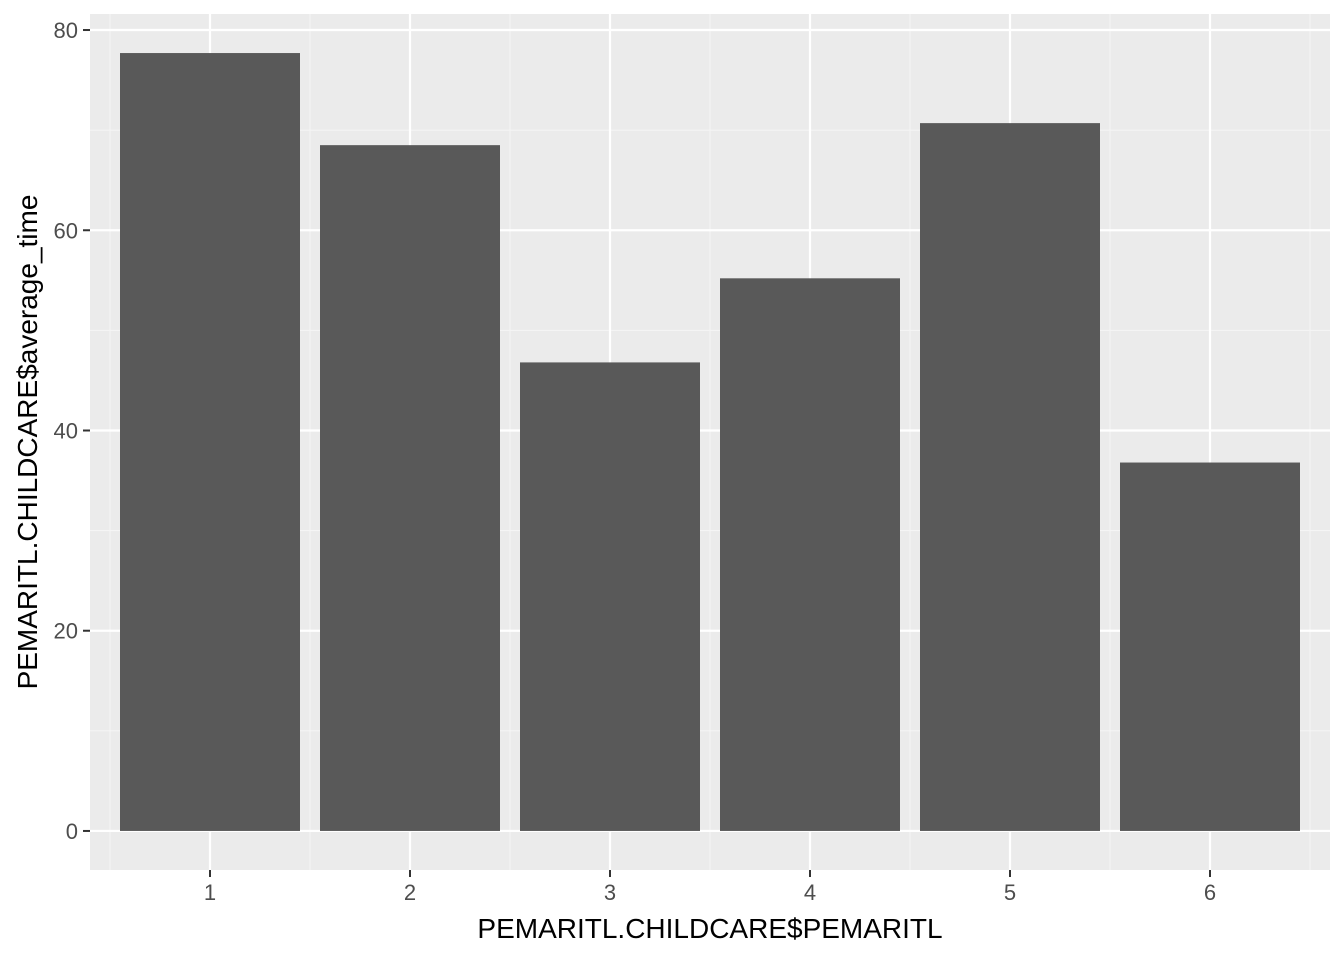  I want to click on y-tick-label: 60, so click(66, 230).